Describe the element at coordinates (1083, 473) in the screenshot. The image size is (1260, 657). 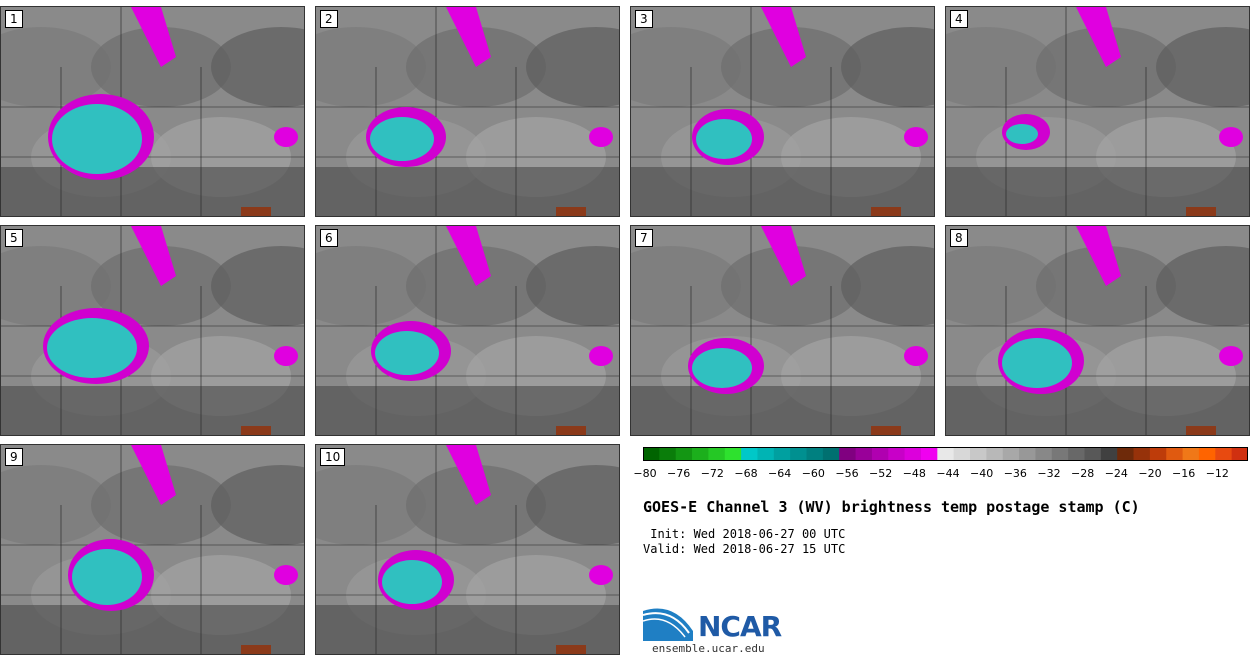
I see `colorbar-tick-label: −28` at that location.